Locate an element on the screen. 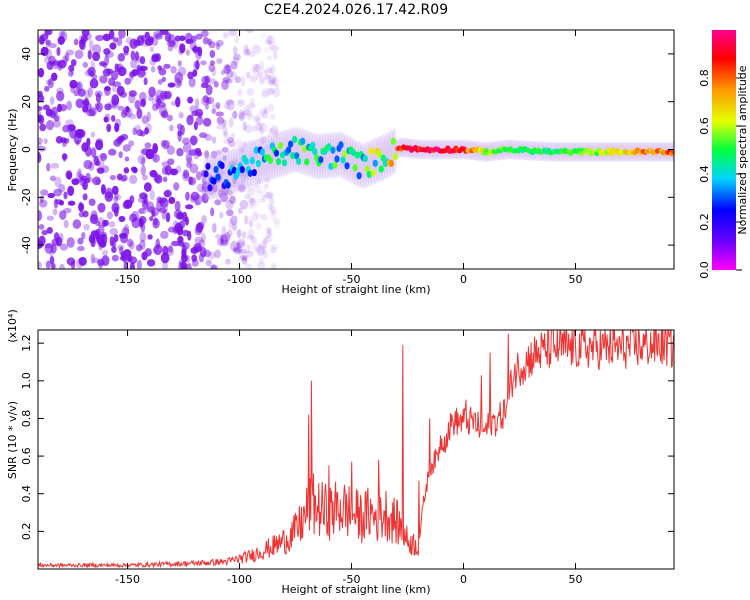  x-tick-label: -100 is located at coordinates (239, 279).